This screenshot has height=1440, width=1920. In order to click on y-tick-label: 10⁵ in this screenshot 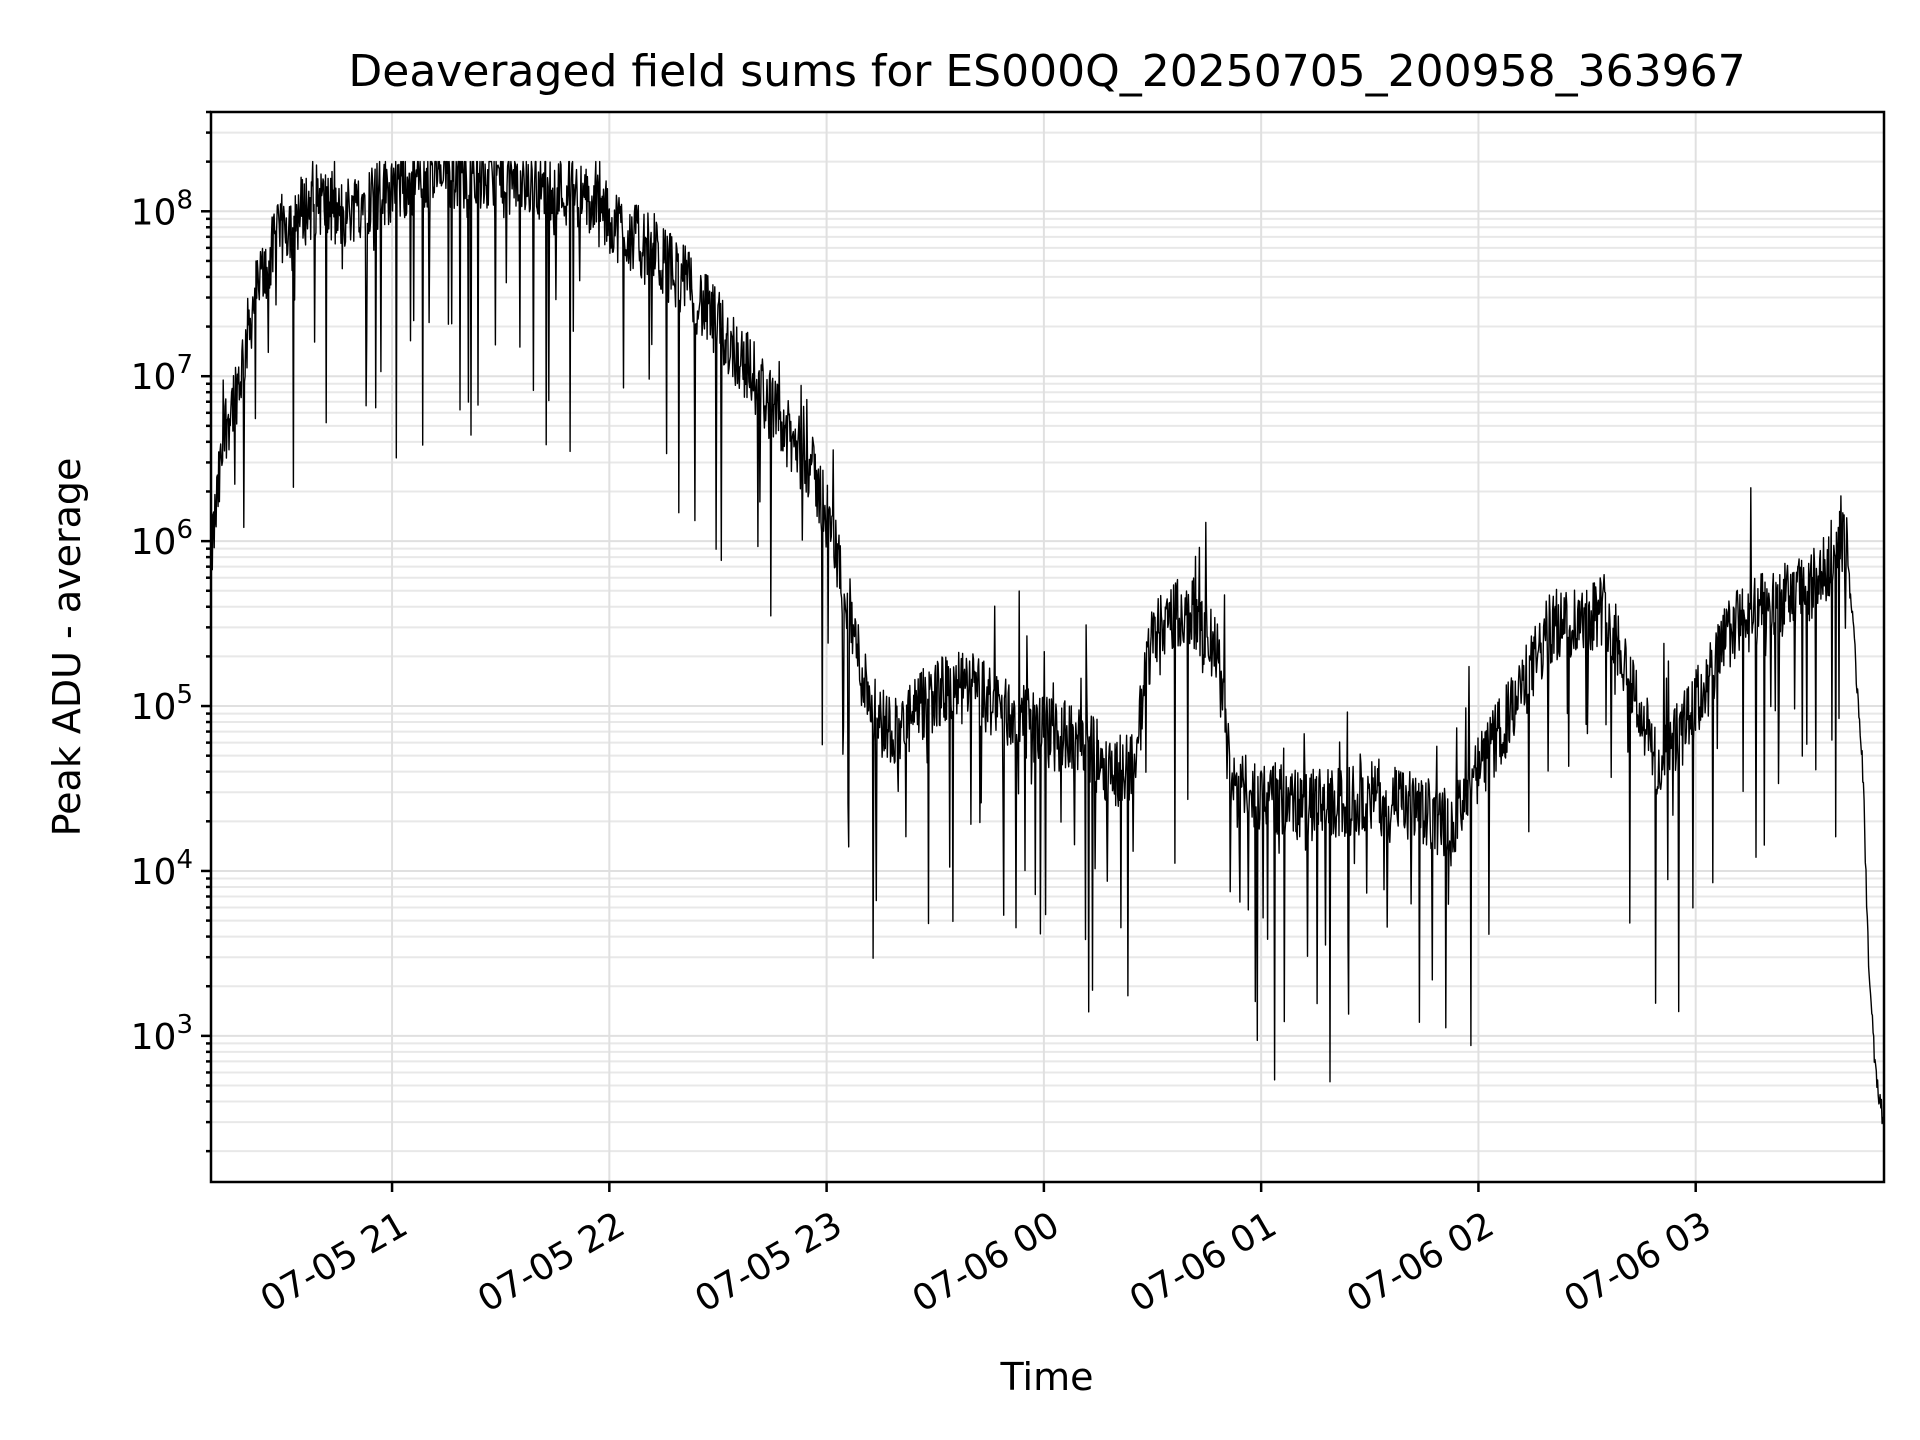, I will do `click(162, 704)`.